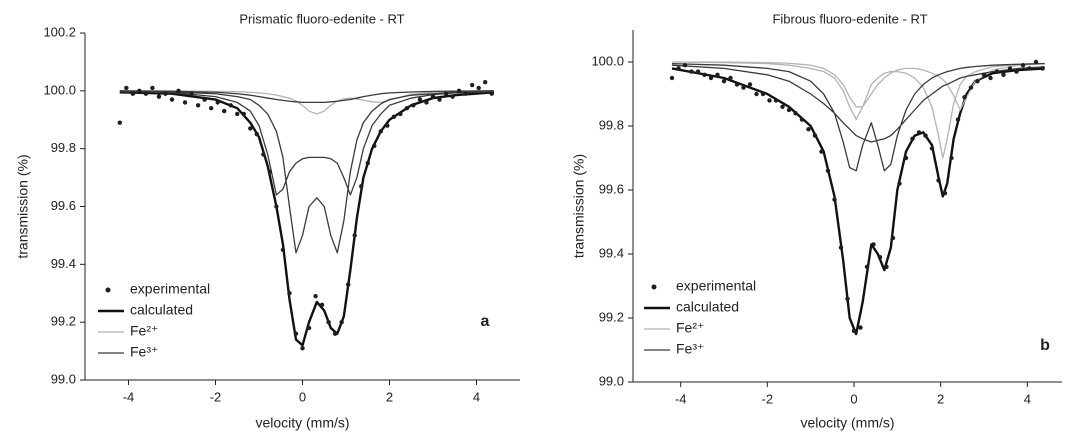 This screenshot has width=1080, height=437. I want to click on legend-marker, so click(108, 290).